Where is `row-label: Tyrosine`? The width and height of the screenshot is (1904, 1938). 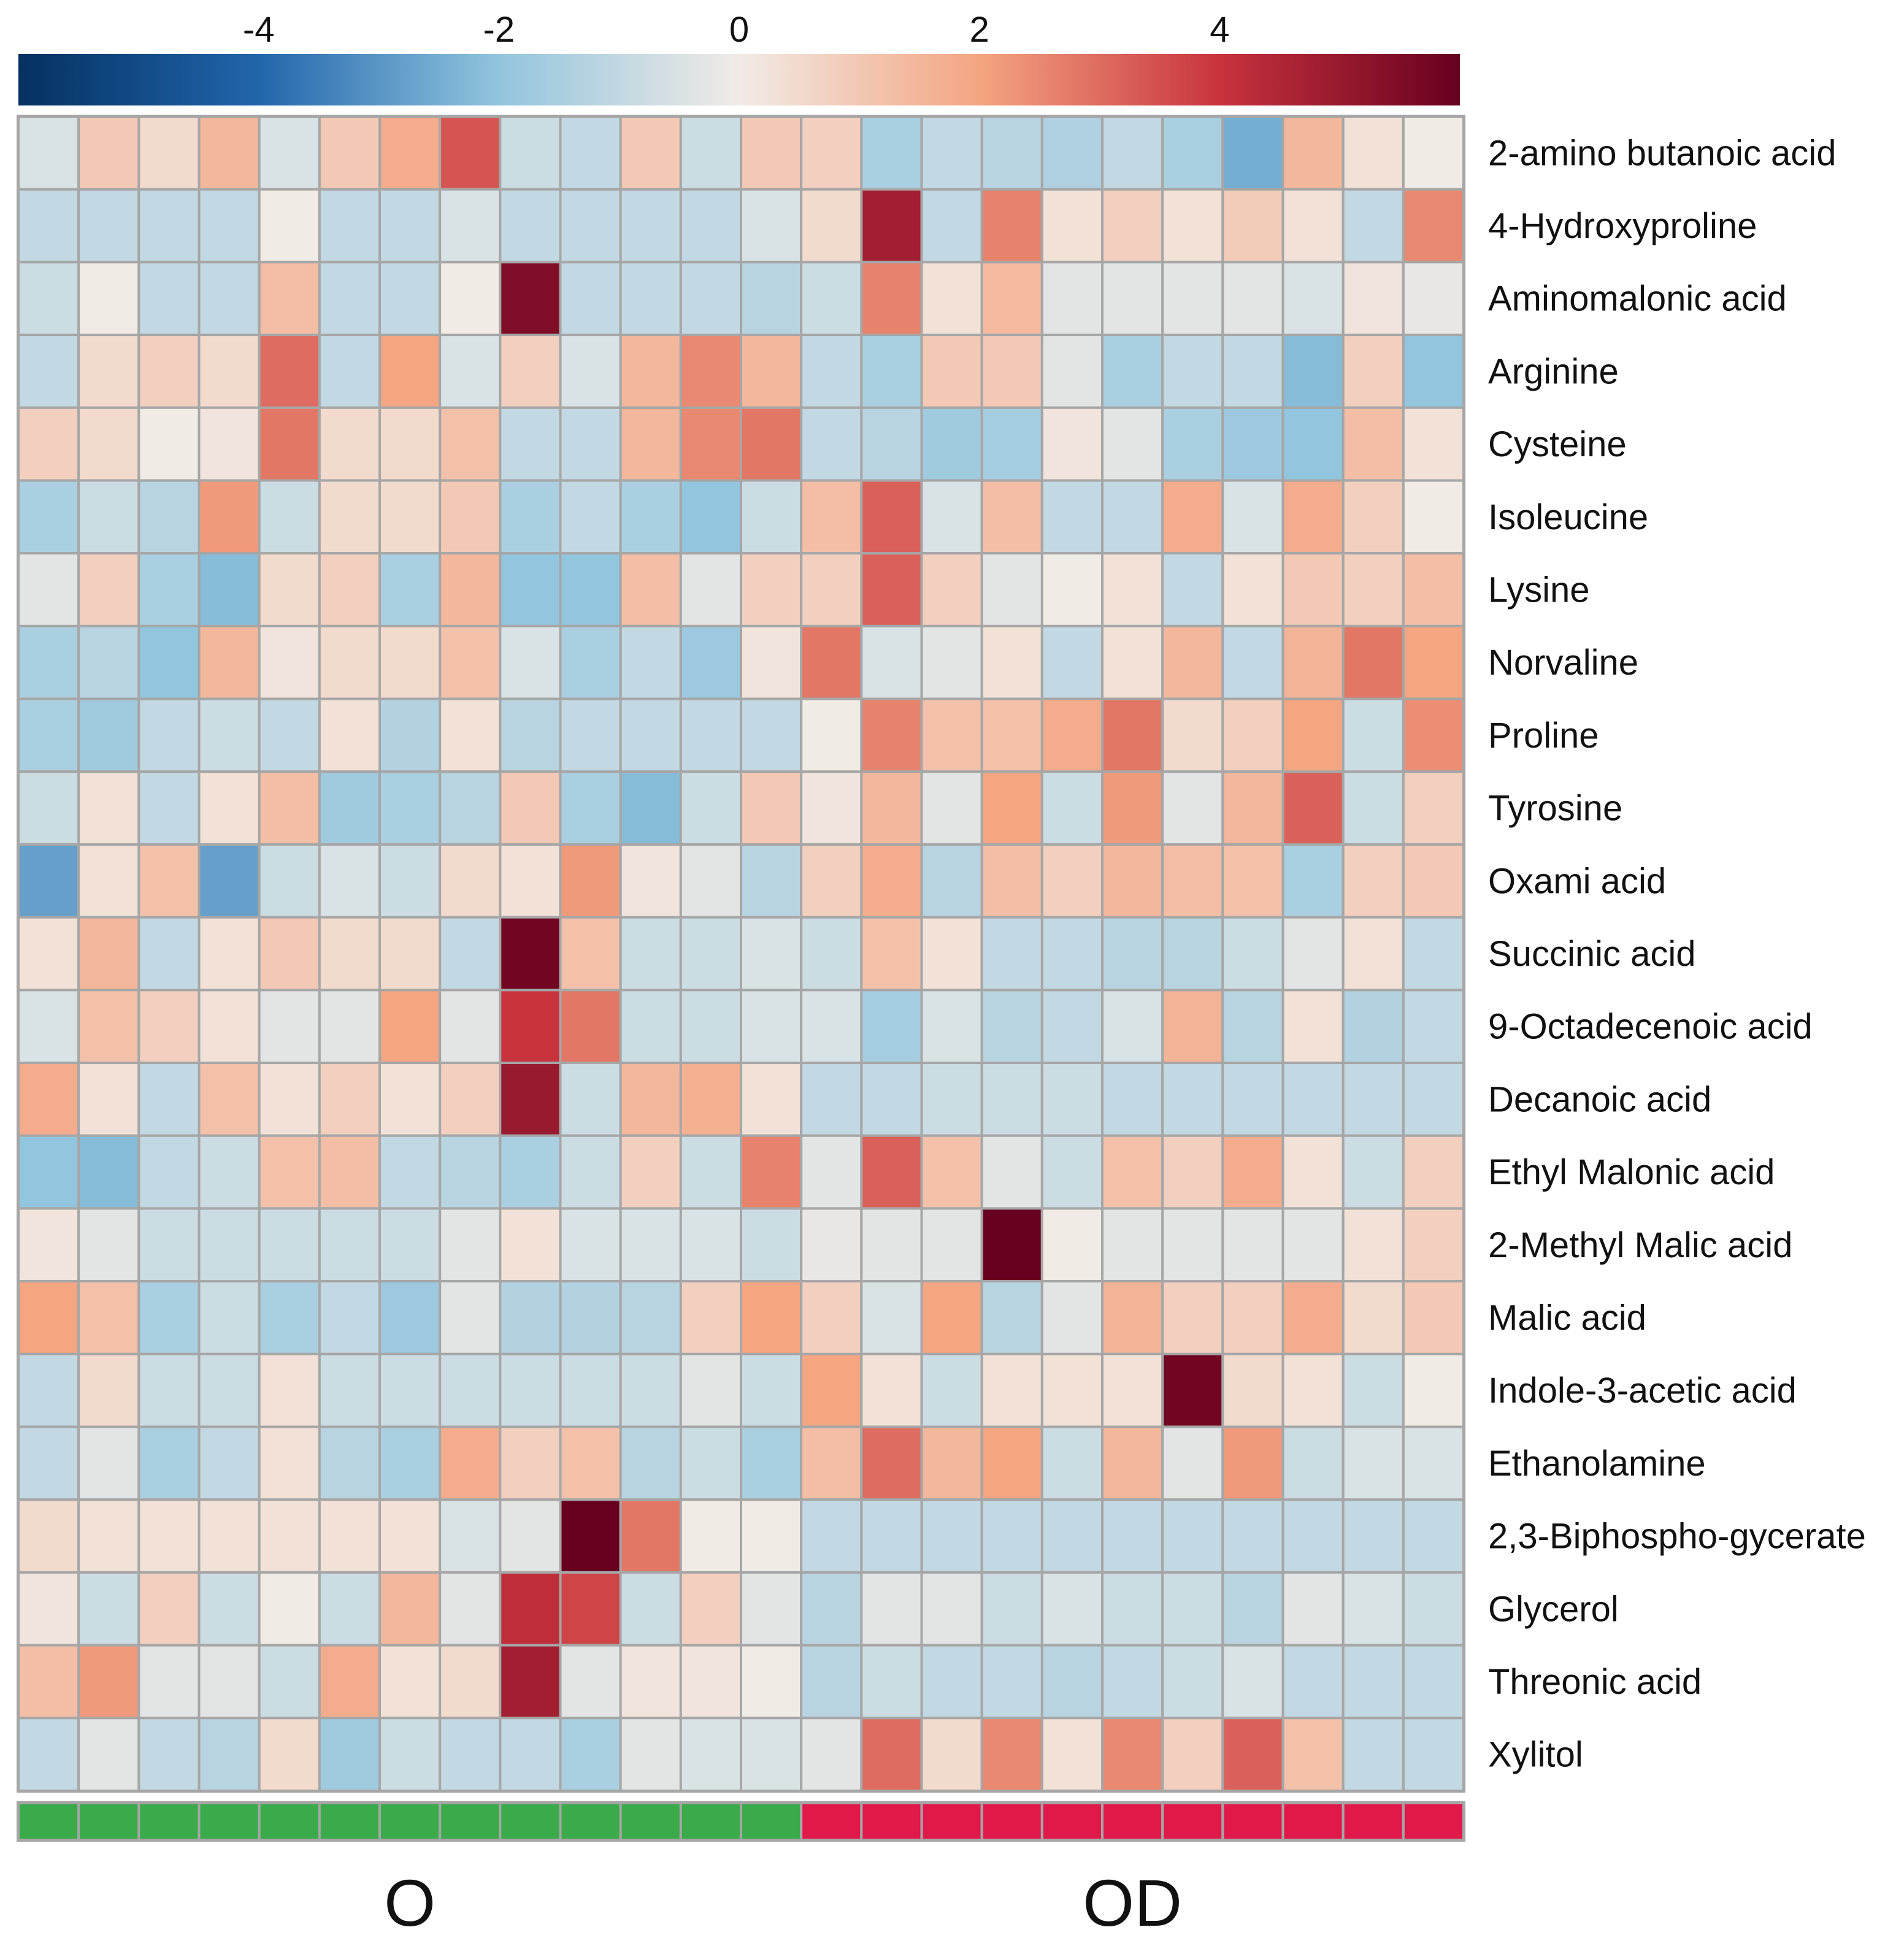
row-label: Tyrosine is located at coordinates (1555, 809).